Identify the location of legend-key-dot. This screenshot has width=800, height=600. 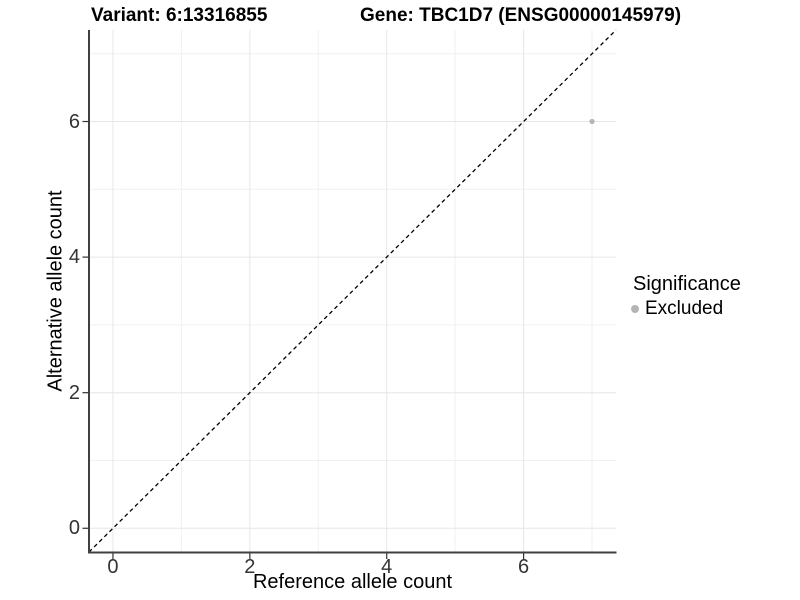
(635, 309).